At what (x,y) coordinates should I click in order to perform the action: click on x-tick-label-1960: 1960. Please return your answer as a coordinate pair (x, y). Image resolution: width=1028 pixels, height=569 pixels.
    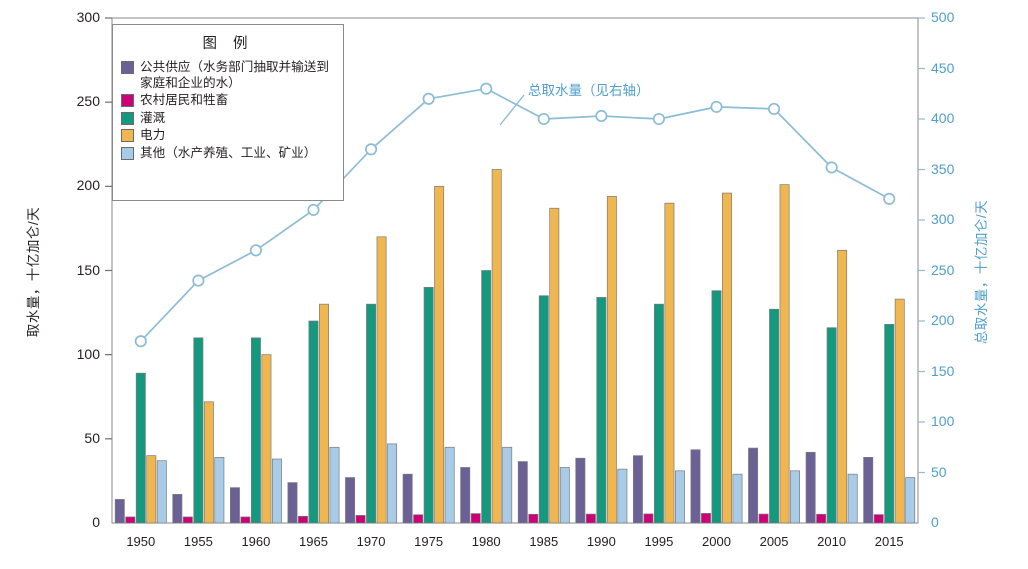
    Looking at the image, I should click on (256, 541).